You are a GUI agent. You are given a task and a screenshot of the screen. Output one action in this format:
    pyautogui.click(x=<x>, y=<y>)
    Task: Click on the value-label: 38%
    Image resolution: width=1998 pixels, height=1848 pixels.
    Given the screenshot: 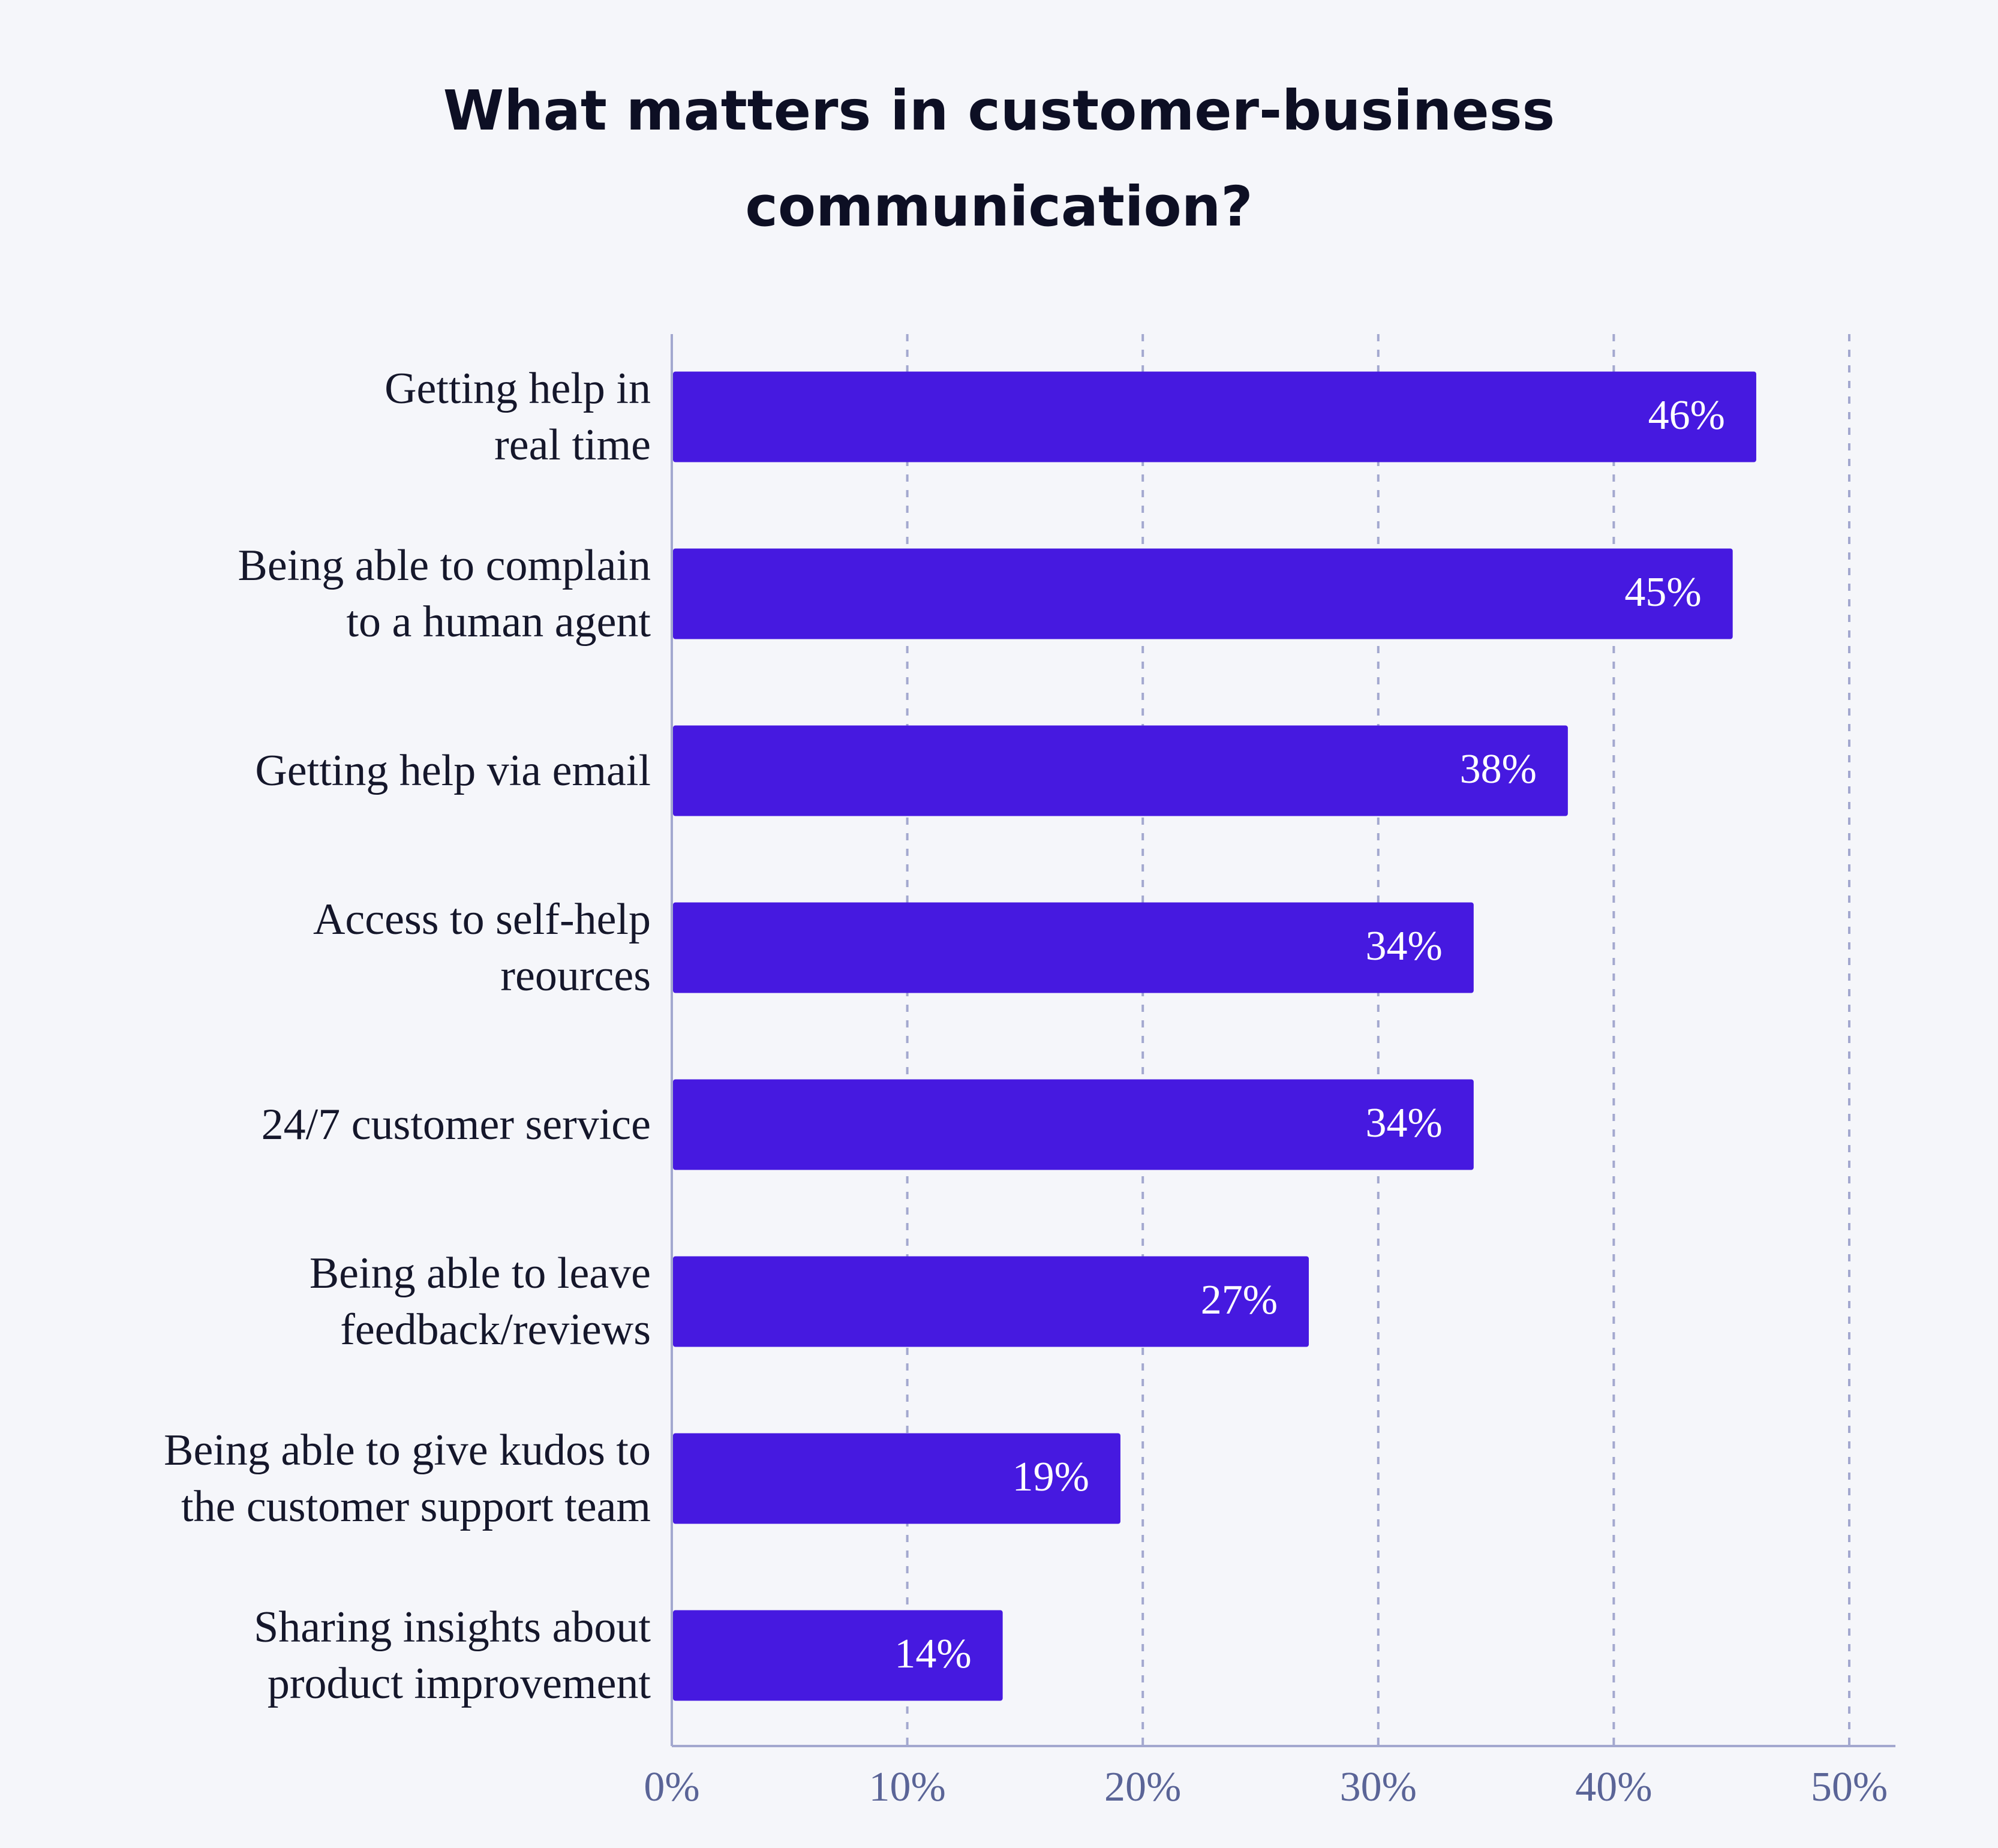 What is the action you would take?
    pyautogui.click(x=1498, y=769)
    